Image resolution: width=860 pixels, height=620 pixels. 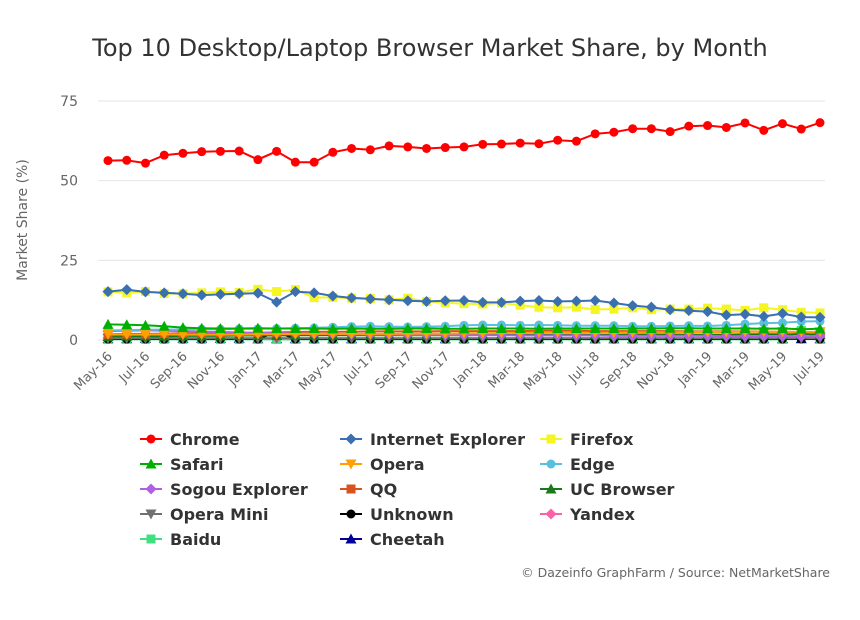 What do you see at coordinates (204, 514) in the screenshot?
I see `legend-item-opera-mini: Opera Mini` at bounding box center [204, 514].